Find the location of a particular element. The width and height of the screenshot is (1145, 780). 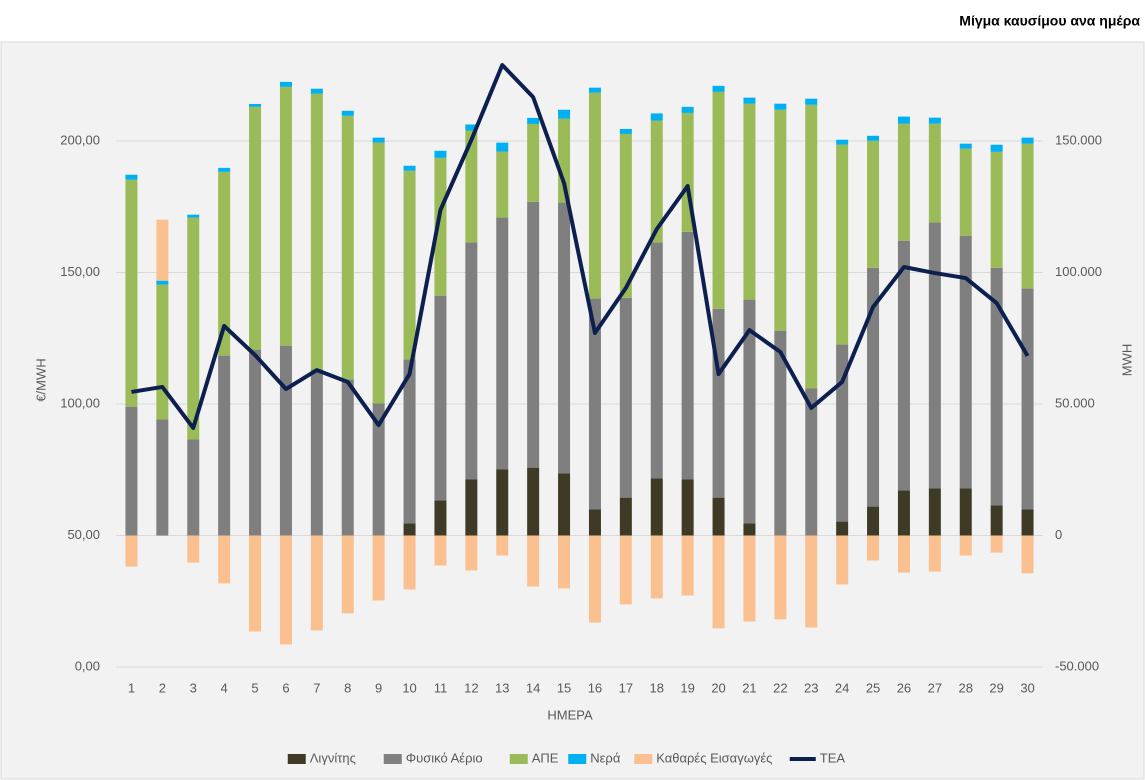

x-tick-label: 28 is located at coordinates (966, 687).